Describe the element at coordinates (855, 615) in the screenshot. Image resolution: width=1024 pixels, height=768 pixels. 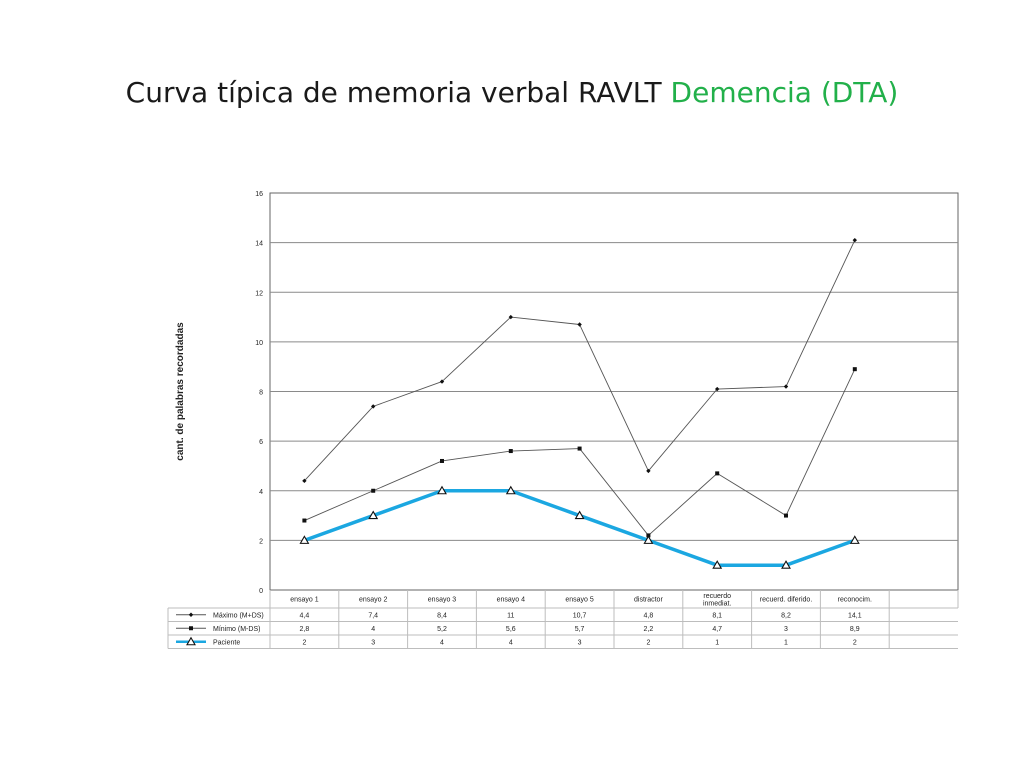
I see `data-label: 14,1` at that location.